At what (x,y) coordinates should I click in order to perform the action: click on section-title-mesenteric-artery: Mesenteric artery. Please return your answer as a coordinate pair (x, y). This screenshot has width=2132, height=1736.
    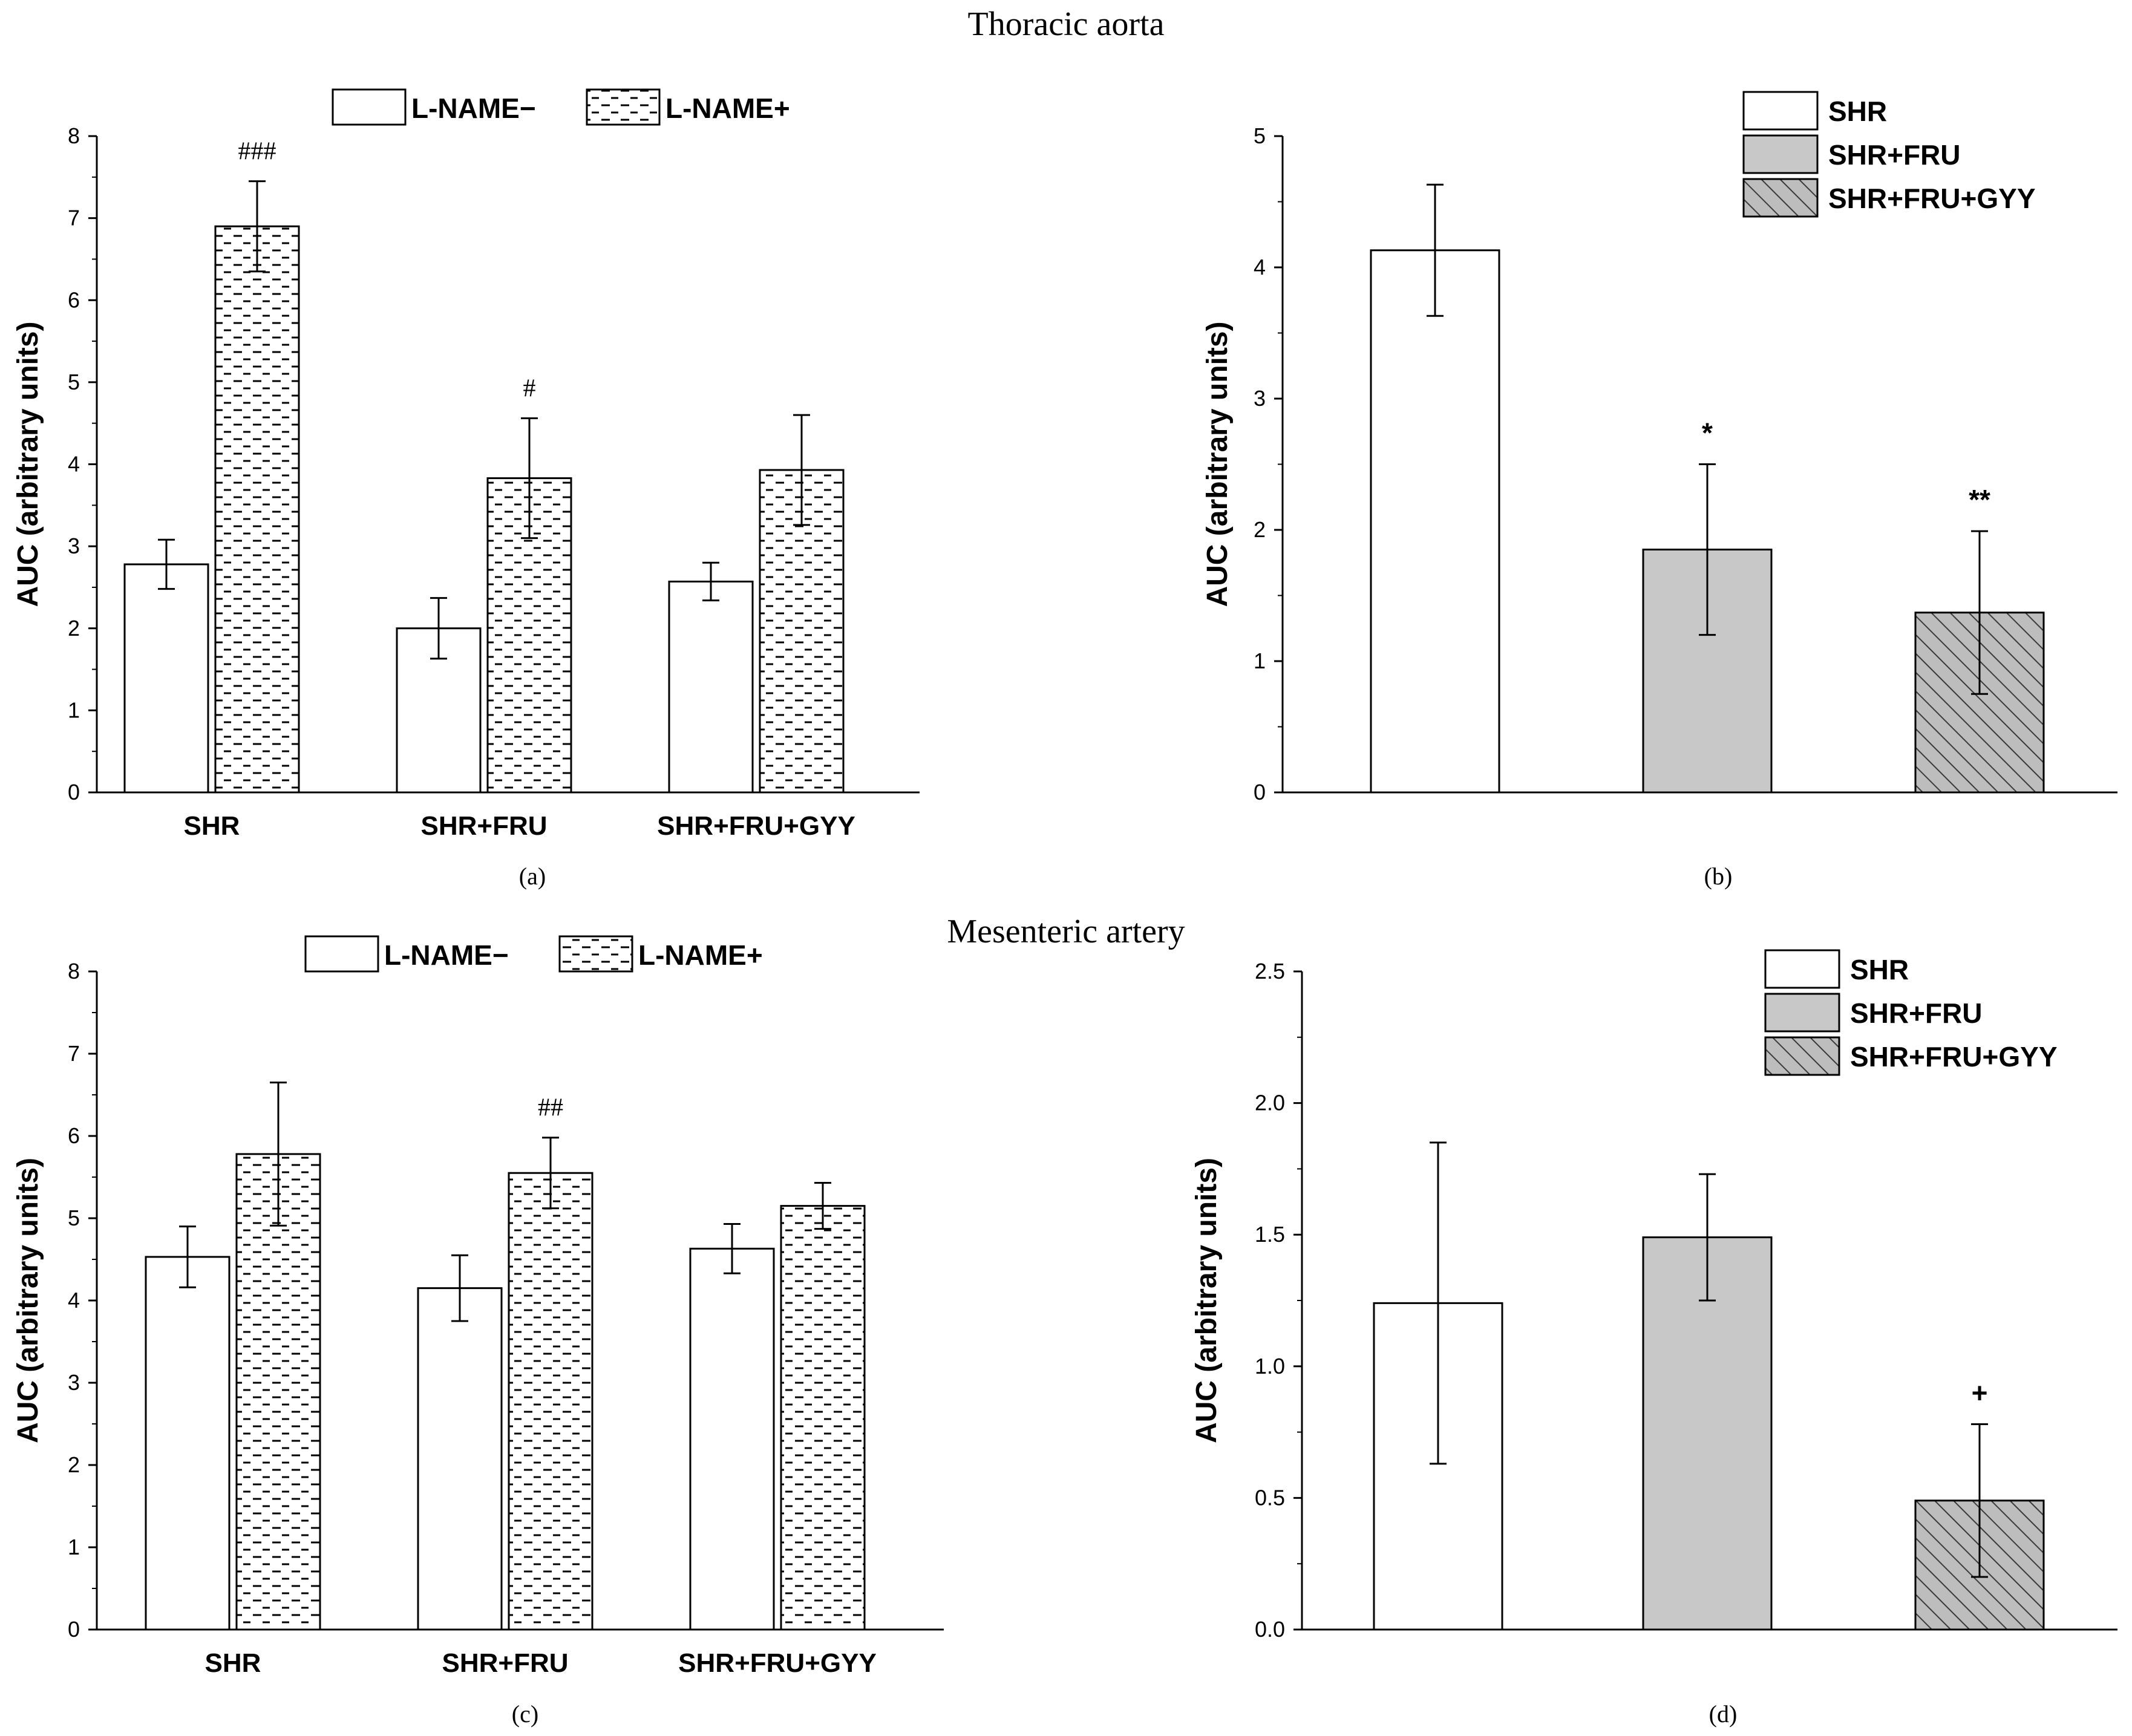
    Looking at the image, I should click on (1066, 931).